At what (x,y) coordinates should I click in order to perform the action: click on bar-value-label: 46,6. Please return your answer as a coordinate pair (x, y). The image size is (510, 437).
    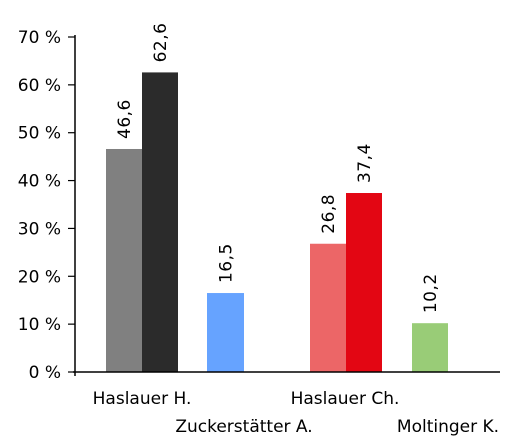
    Looking at the image, I should click on (125, 119).